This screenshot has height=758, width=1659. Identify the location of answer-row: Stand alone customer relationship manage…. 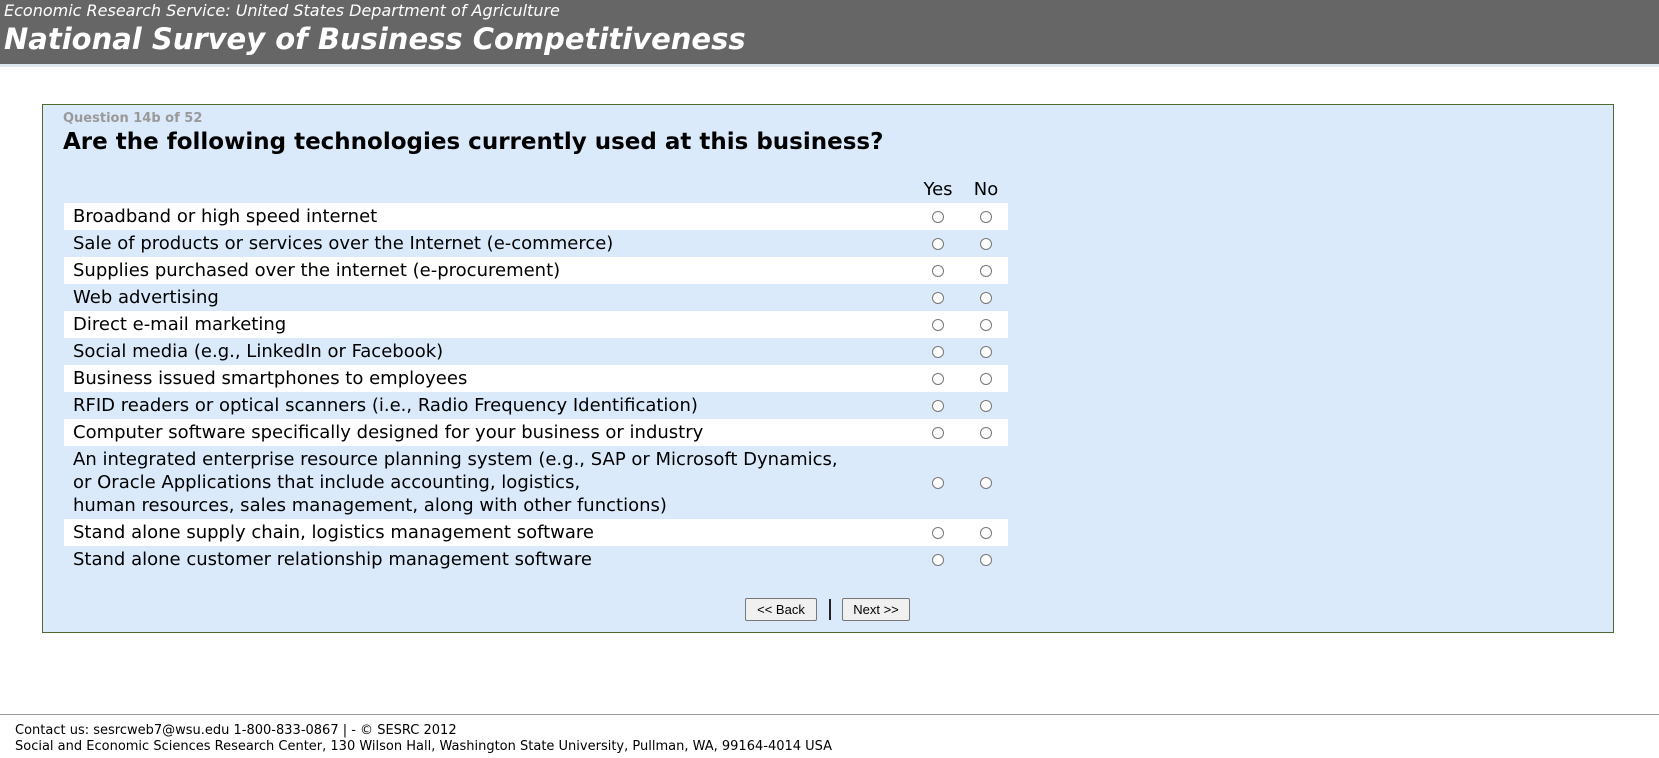
(536, 559).